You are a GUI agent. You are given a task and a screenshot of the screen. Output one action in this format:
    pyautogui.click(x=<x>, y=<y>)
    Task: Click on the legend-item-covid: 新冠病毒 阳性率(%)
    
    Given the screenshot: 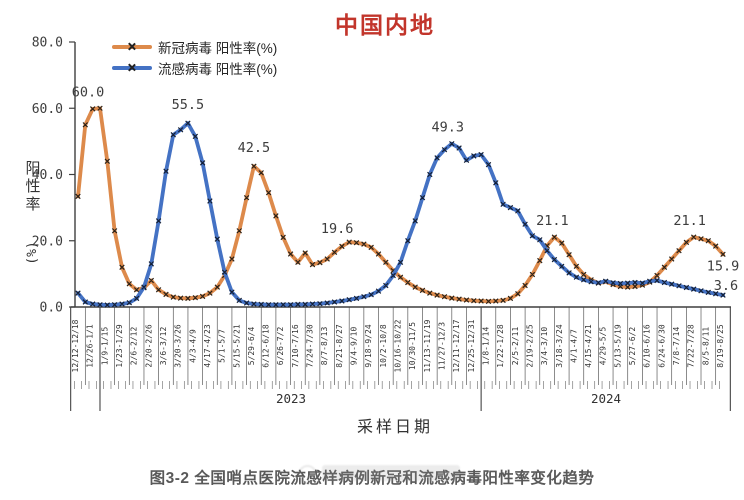 What is the action you would take?
    pyautogui.click(x=194, y=46)
    